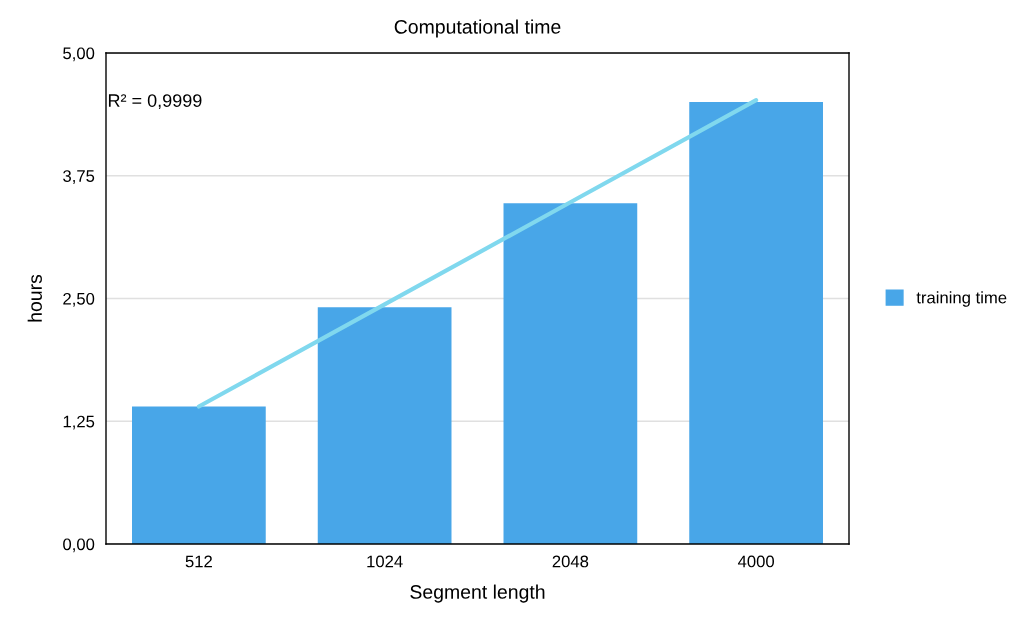  Describe the element at coordinates (155, 102) in the screenshot. I see `annotation: R² = 0,9999` at that location.